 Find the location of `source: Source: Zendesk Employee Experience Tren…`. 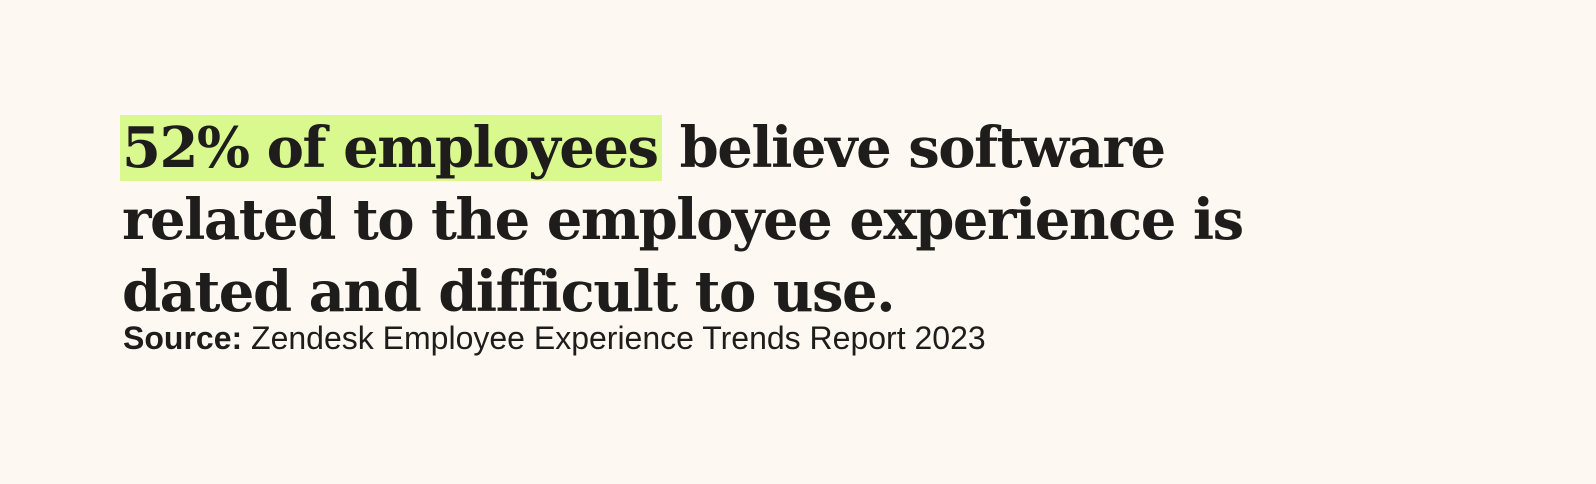

source: Source: Zendesk Employee Experience Tren… is located at coordinates (554, 338).